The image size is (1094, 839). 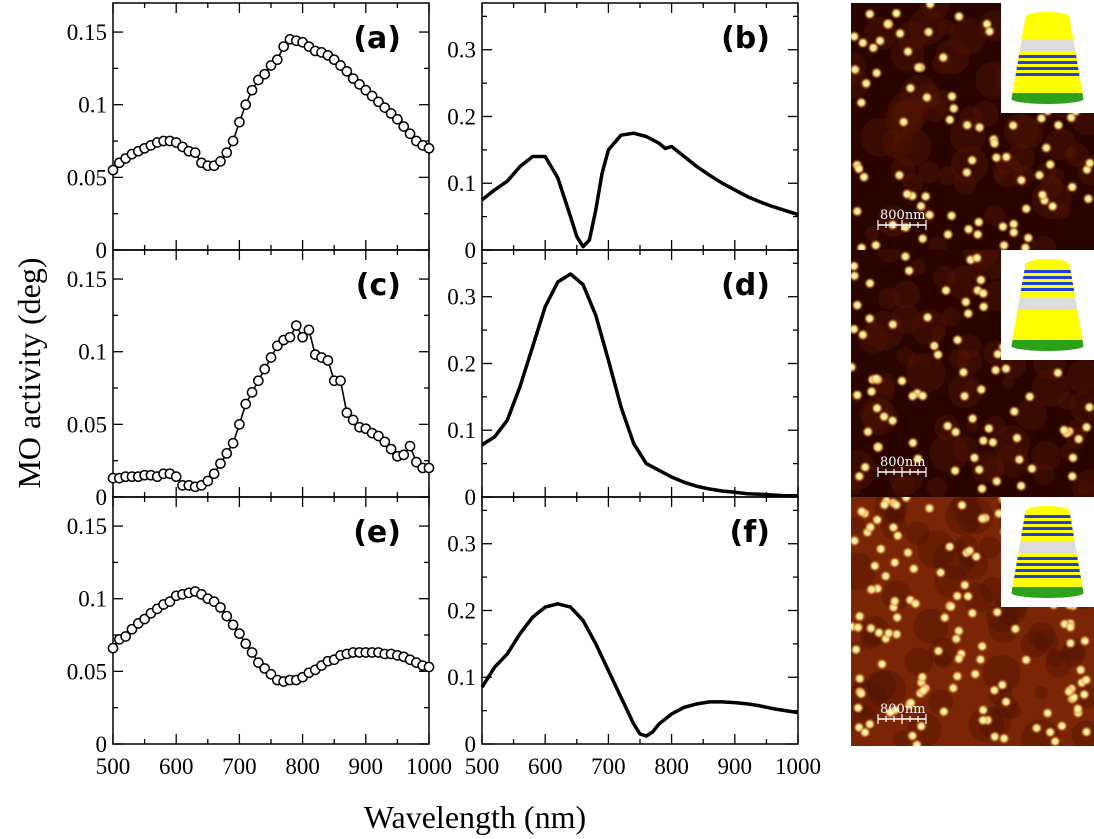 I want to click on y-tick-label: 0.05, so click(x=87, y=424).